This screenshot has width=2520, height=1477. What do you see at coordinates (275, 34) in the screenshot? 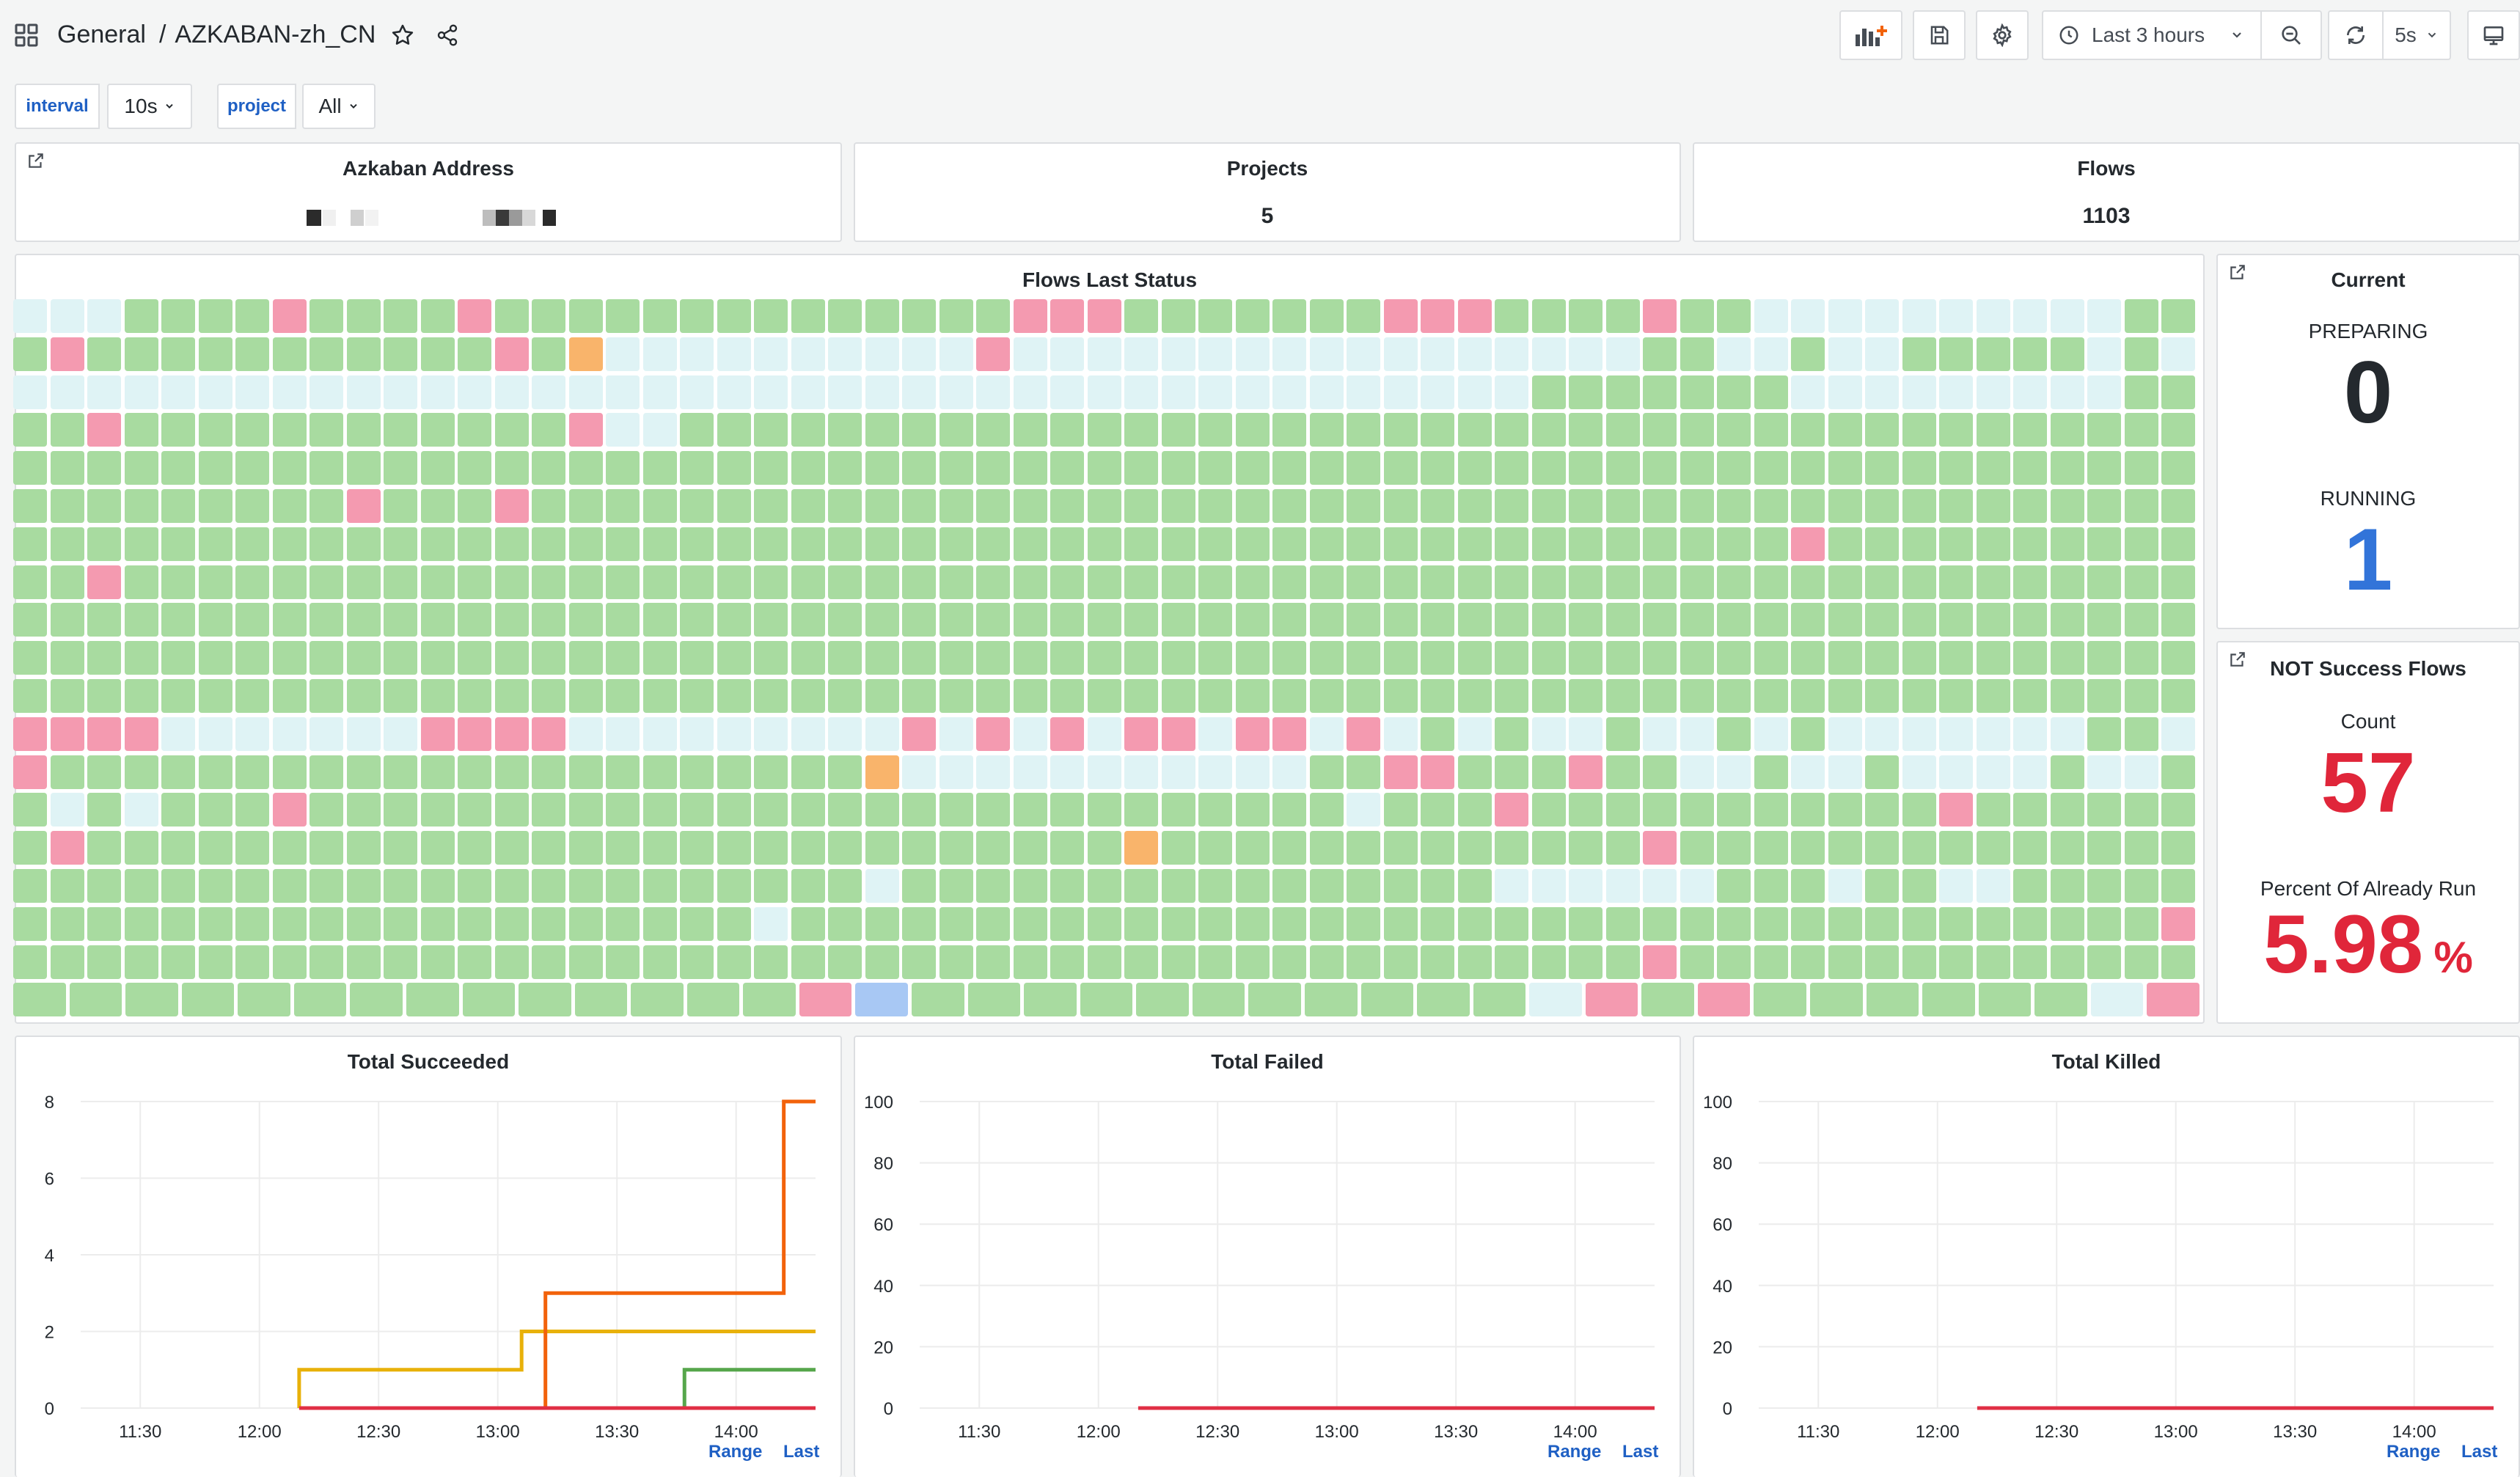
I see `dashboard-title: AZKABAN-zh_CN` at bounding box center [275, 34].